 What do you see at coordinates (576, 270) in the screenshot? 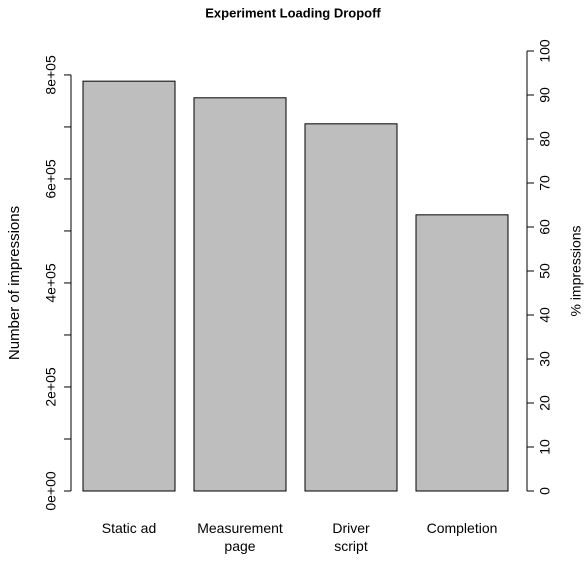
I see `y2-axis-label: % impressions` at bounding box center [576, 270].